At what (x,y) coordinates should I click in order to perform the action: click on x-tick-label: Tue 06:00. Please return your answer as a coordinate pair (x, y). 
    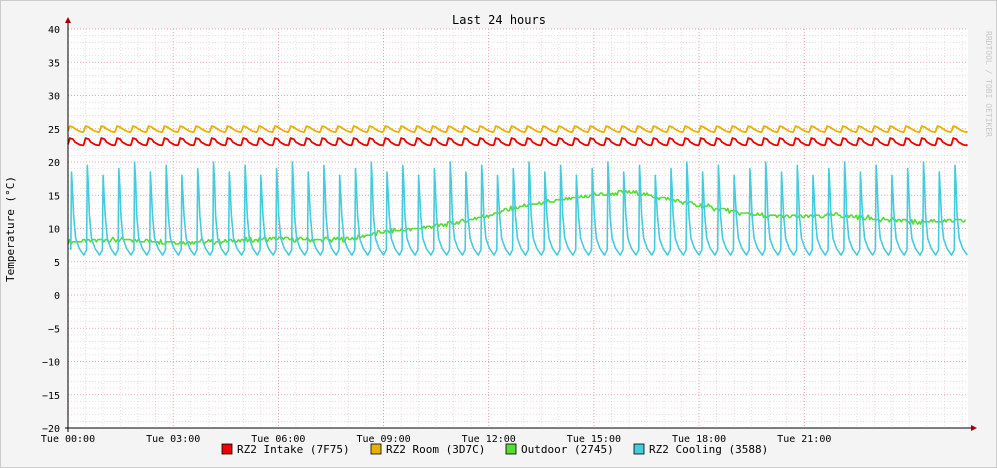
    Looking at the image, I should click on (278, 439).